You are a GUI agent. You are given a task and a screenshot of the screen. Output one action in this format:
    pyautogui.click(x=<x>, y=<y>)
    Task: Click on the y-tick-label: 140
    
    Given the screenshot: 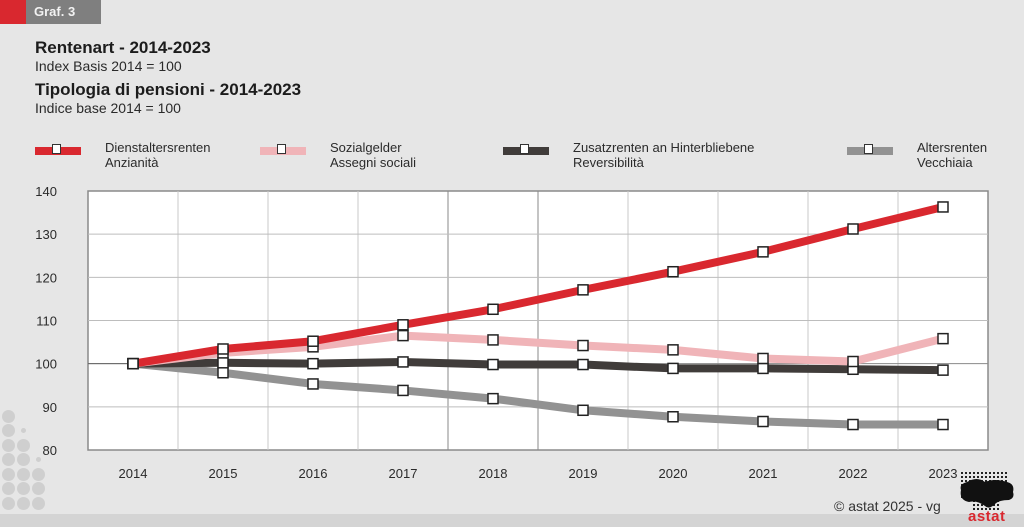 What is the action you would take?
    pyautogui.click(x=46, y=191)
    